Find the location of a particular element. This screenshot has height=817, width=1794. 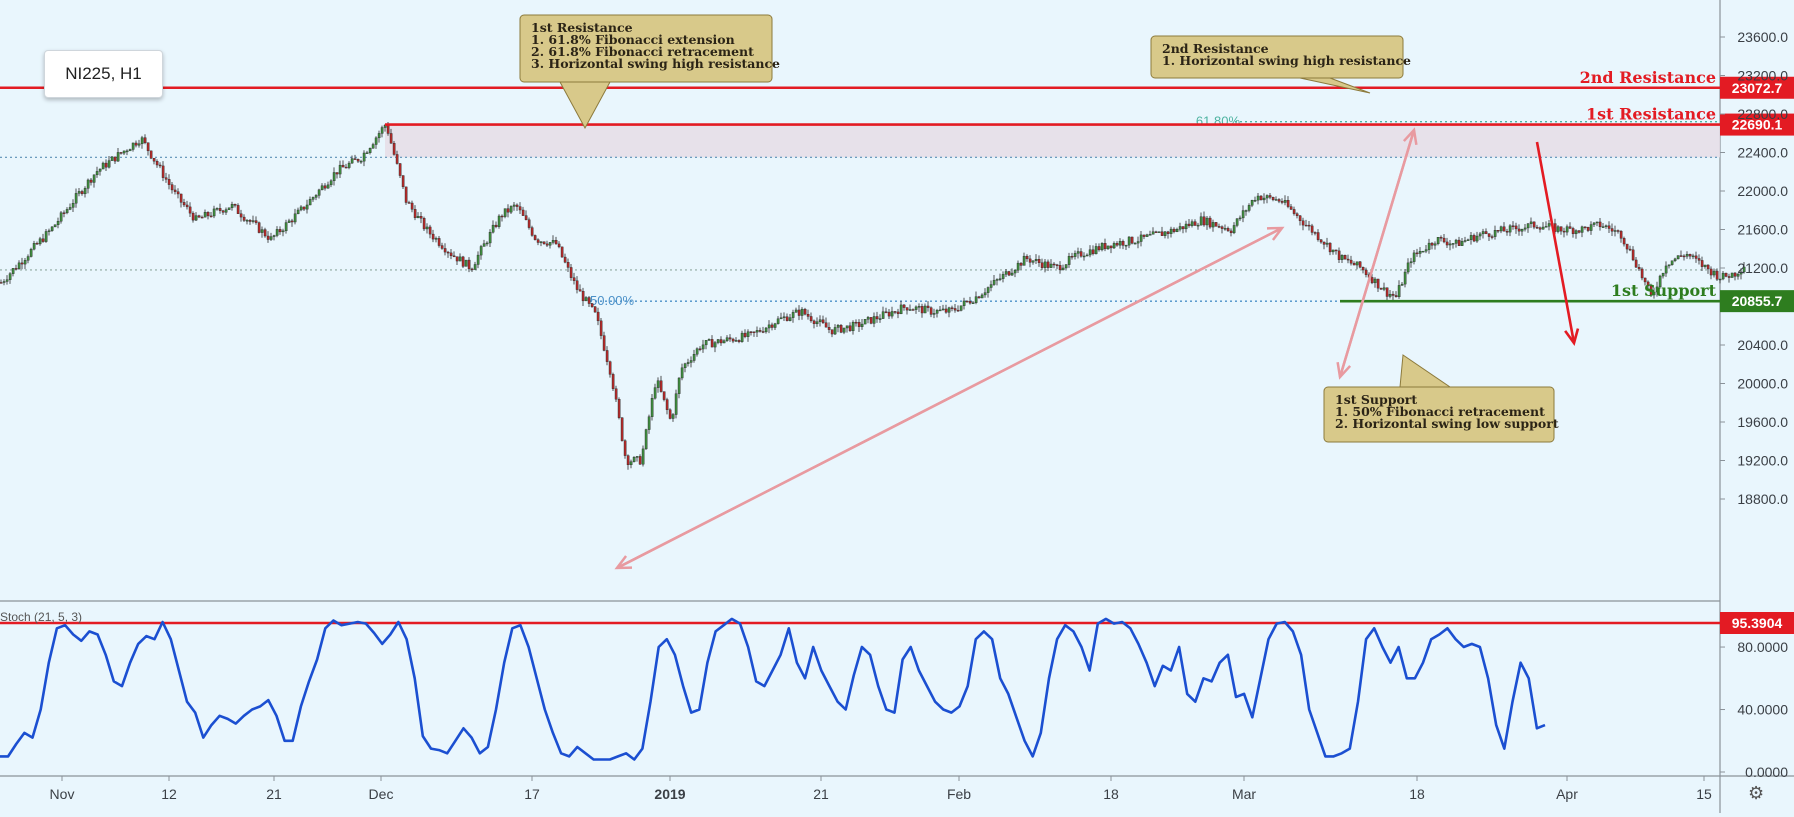

y-tick-label: 23600.0 is located at coordinates (1762, 37).